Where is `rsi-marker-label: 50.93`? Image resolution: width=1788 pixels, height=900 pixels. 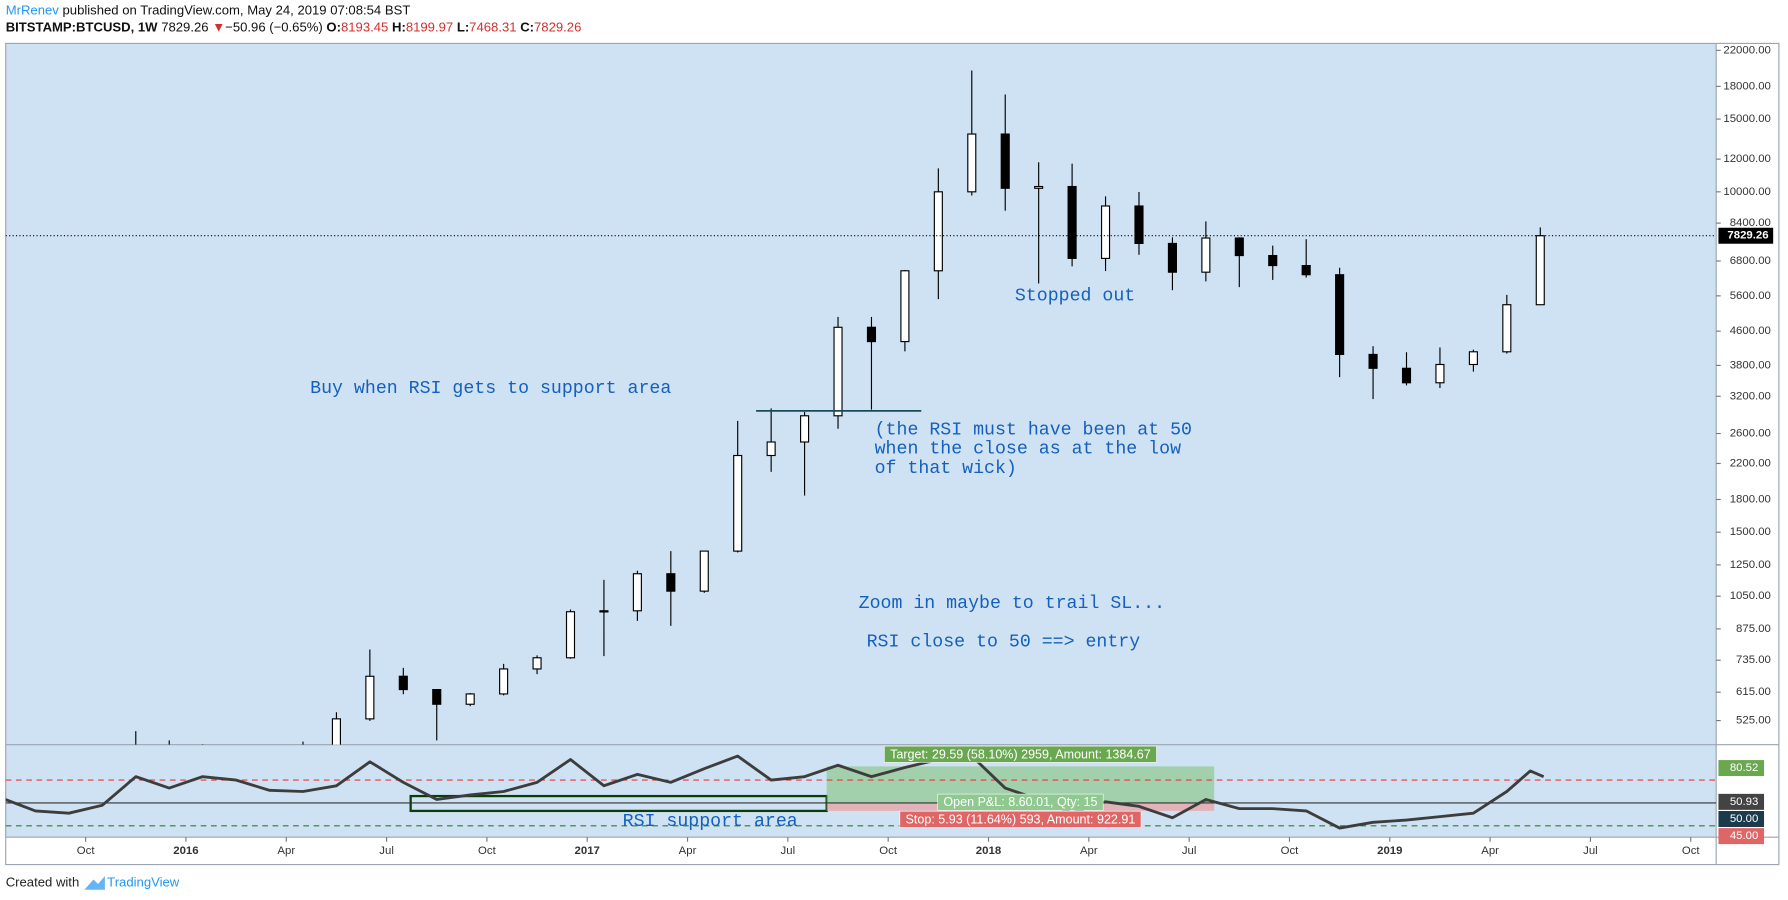 rsi-marker-label: 50.93 is located at coordinates (1744, 802).